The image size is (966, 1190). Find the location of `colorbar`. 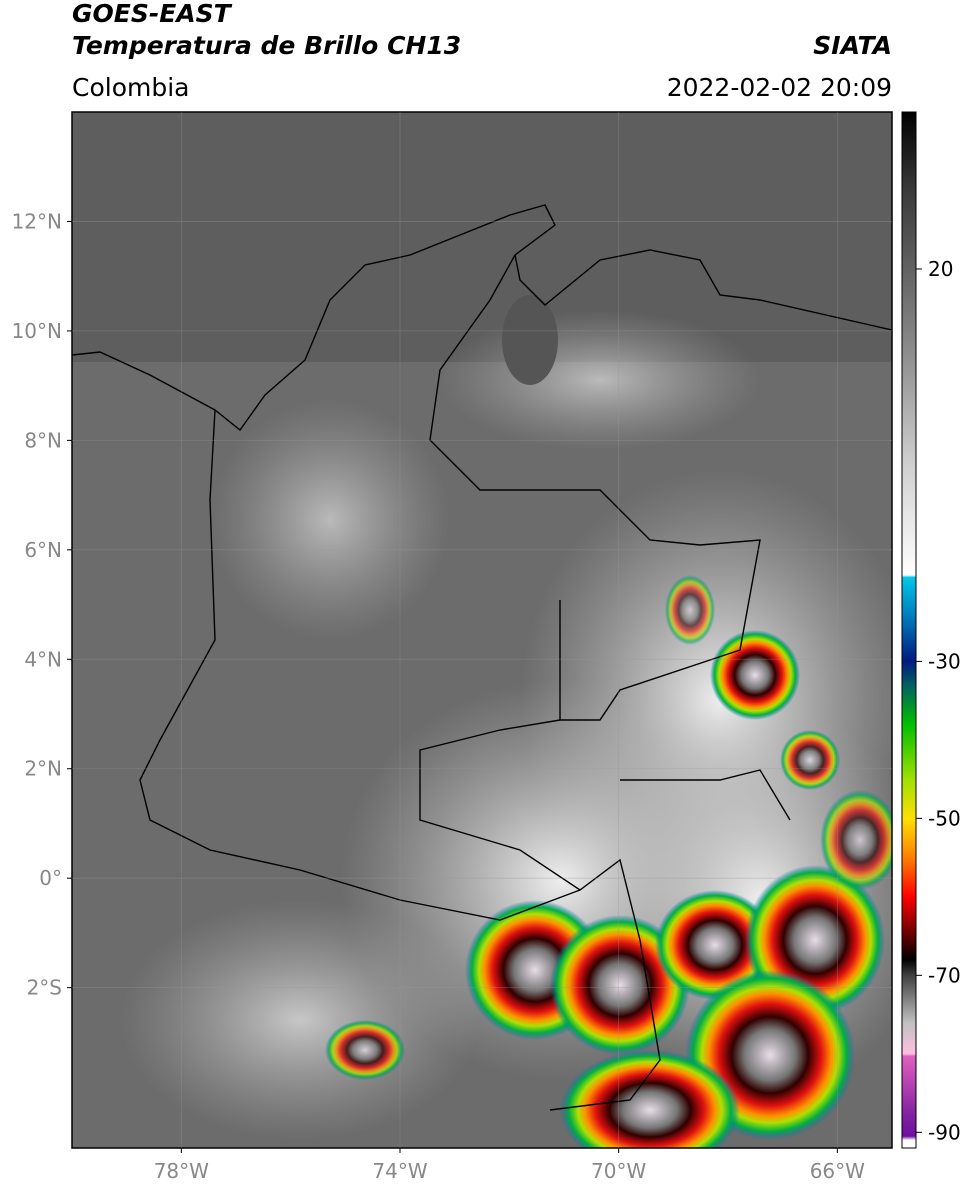

colorbar is located at coordinates (909, 630).